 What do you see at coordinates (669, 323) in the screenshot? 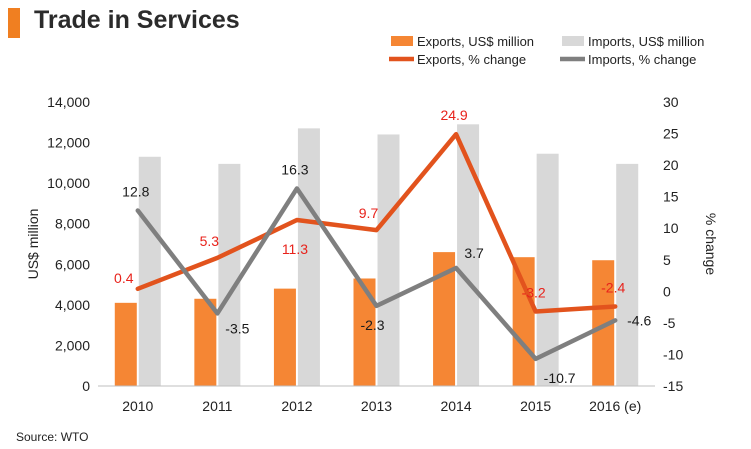
I see `y2-tick-label: -5` at bounding box center [669, 323].